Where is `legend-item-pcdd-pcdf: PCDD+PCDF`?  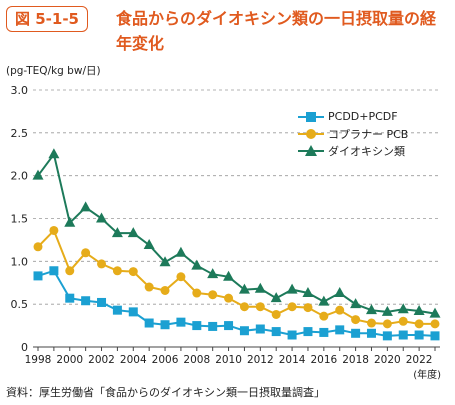
legend-item-pcdd-pcdf: PCDD+PCDF is located at coordinates (353, 116).